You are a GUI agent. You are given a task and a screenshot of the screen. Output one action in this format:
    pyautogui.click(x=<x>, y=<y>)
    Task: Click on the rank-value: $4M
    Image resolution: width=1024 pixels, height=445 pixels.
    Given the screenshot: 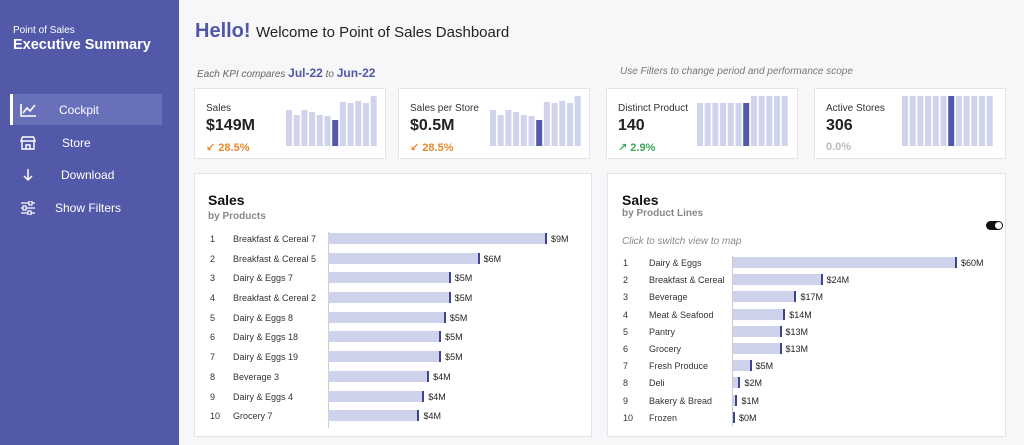 What is the action you would take?
    pyautogui.click(x=432, y=416)
    